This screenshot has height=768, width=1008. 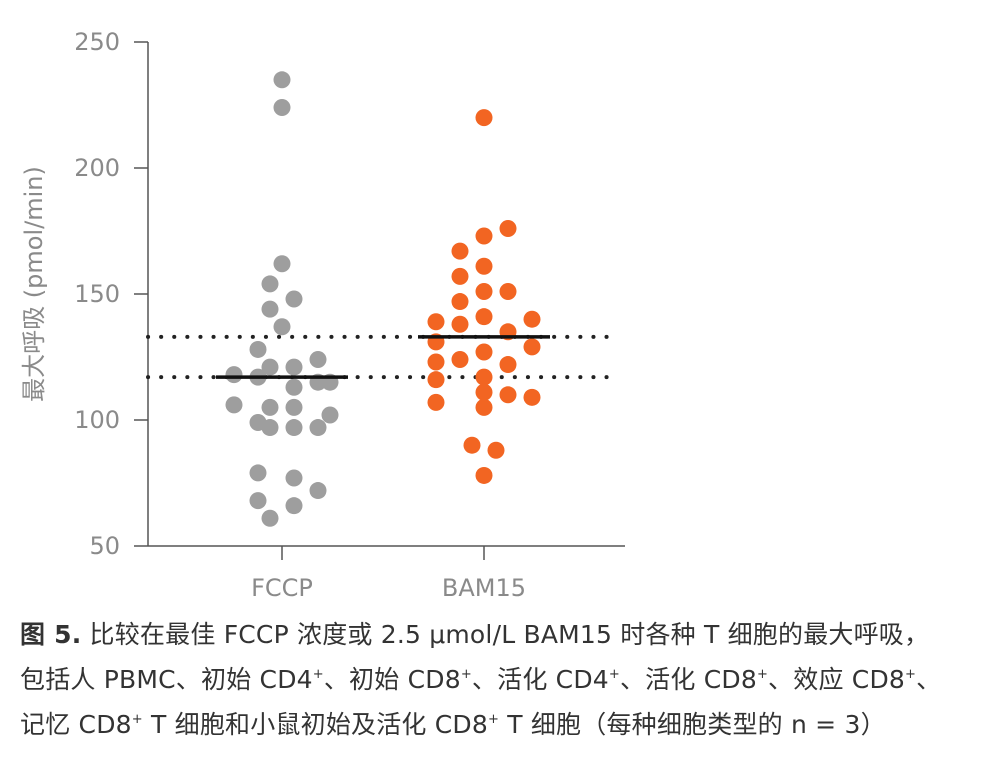 I want to click on reference-lines, so click(x=380, y=357).